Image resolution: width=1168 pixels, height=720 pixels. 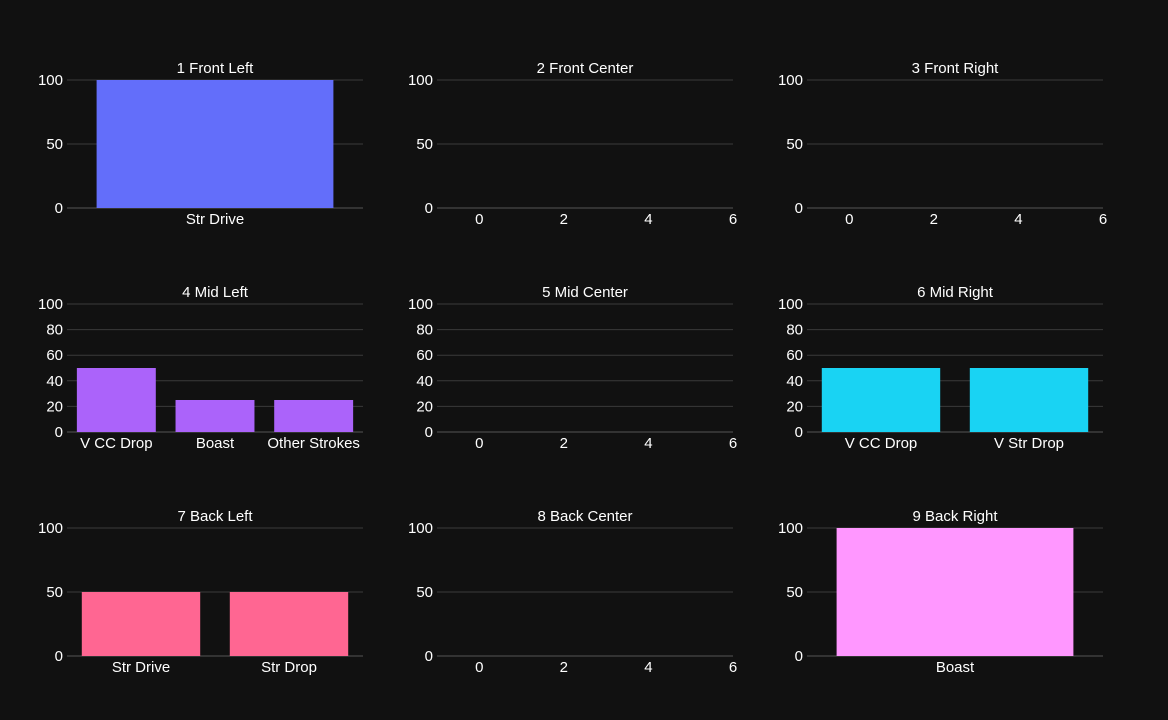 I want to click on subplot-5: 5 Mid Center 0 20 40 60 80 100 0 2 4 6, so click(x=572, y=368).